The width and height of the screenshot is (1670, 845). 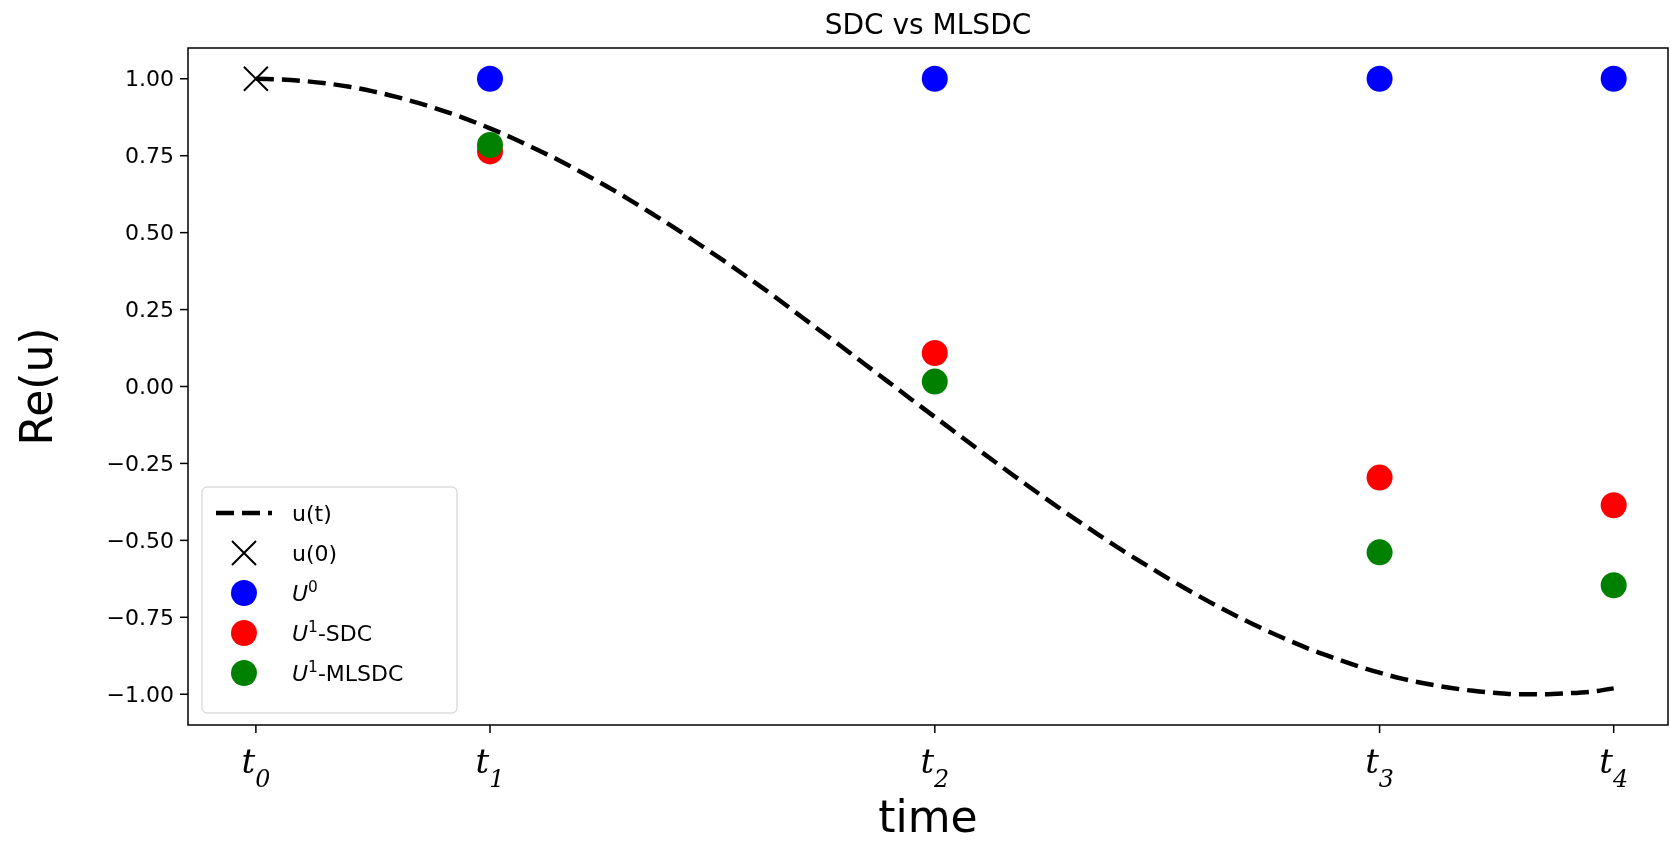 I want to click on x-tick-label: t$_{3}$, so click(x=1379, y=767).